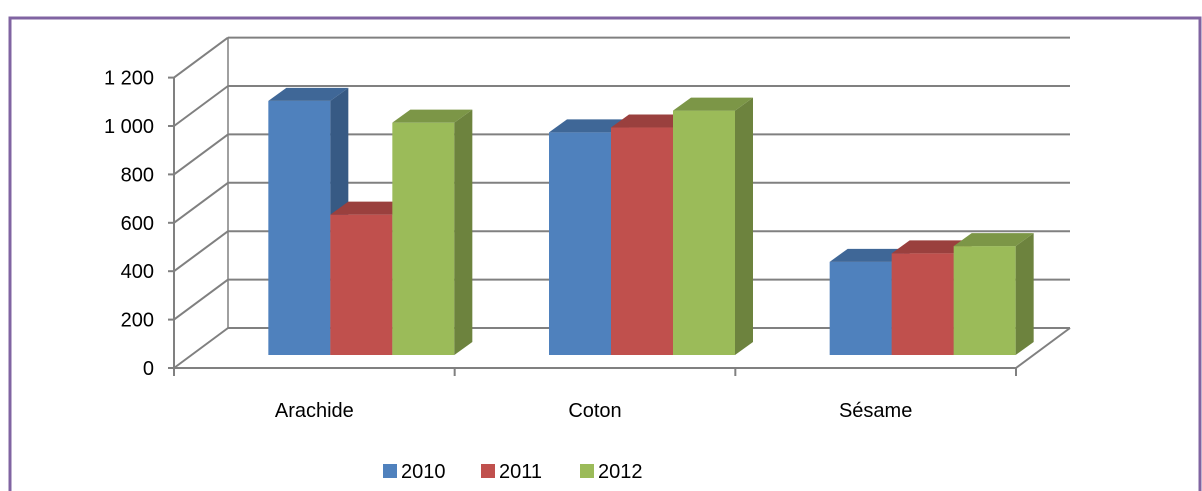 The width and height of the screenshot is (1202, 491). I want to click on y-tick-label: 0, so click(148, 369).